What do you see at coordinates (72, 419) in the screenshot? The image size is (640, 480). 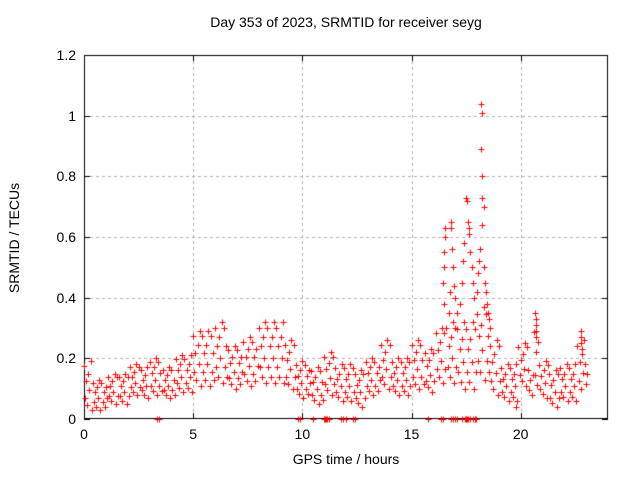 I see `y-tick-label: 0` at bounding box center [72, 419].